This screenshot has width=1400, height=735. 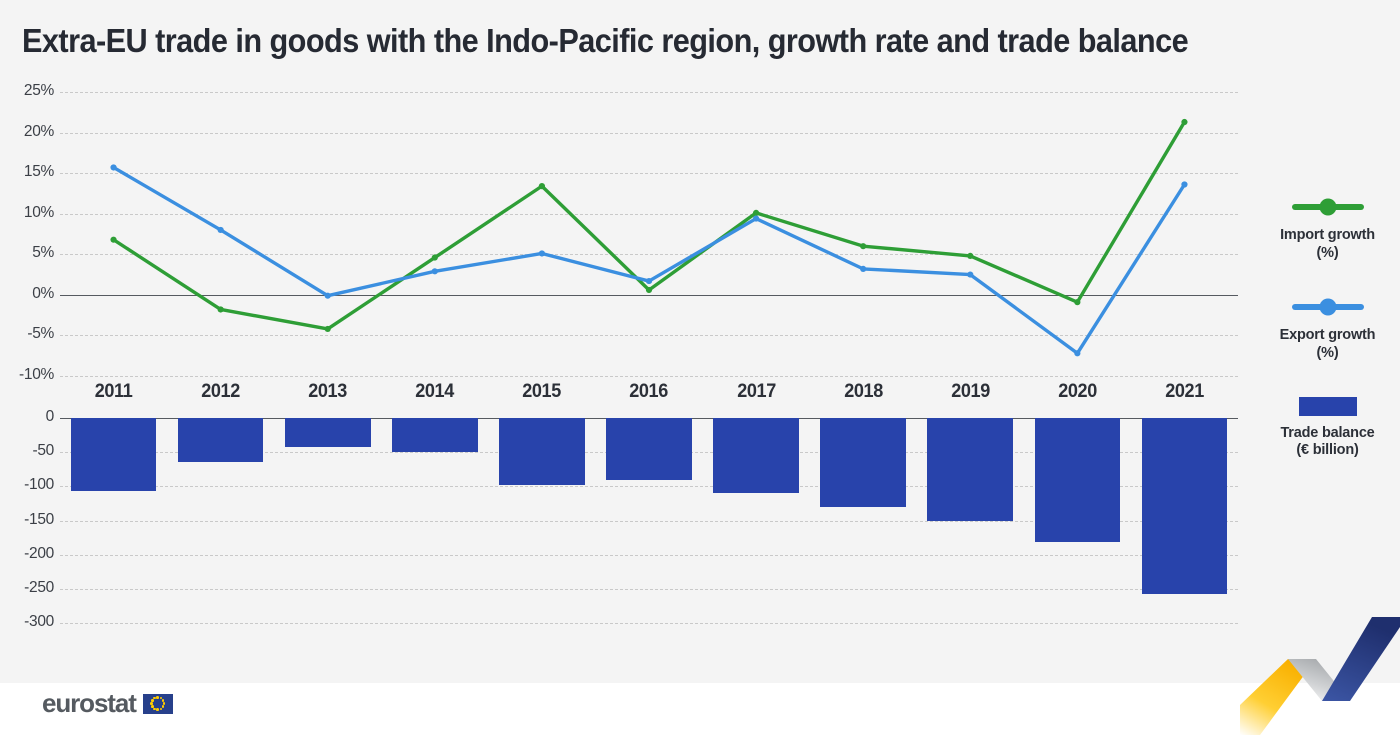 What do you see at coordinates (36, 374) in the screenshot?
I see `y-axis-tick-label: -10%` at bounding box center [36, 374].